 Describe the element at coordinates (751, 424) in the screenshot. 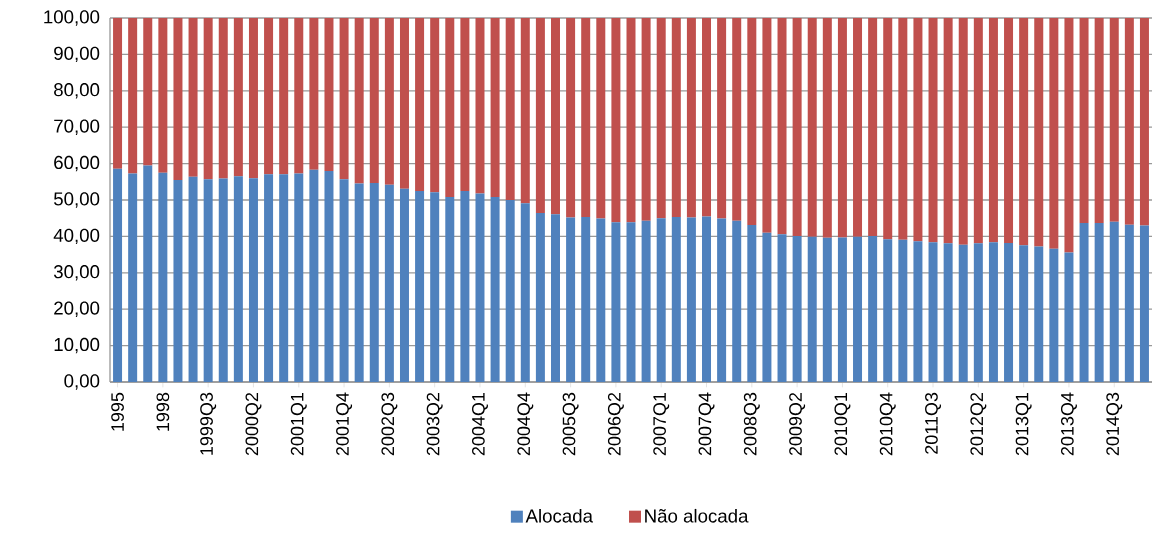

I see `x-tick-label: 2008Q3` at that location.